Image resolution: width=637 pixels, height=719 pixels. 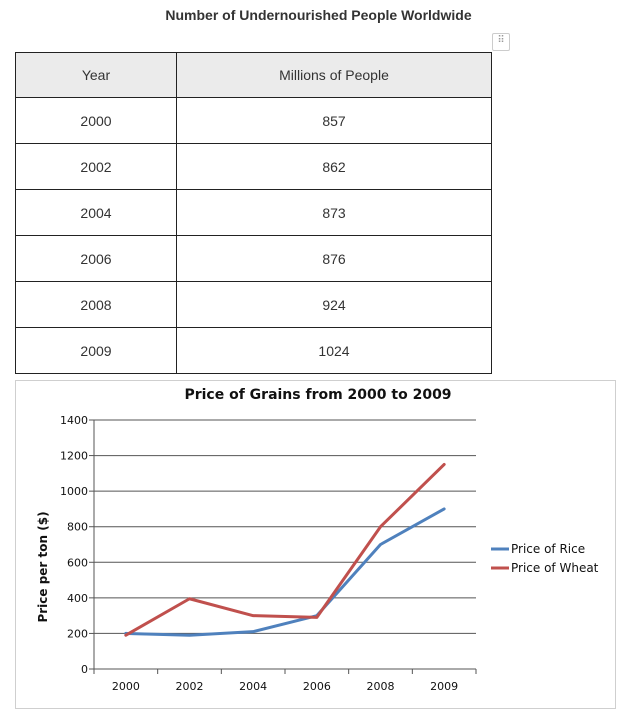 I want to click on table-row: 2002 862, so click(x=253, y=166).